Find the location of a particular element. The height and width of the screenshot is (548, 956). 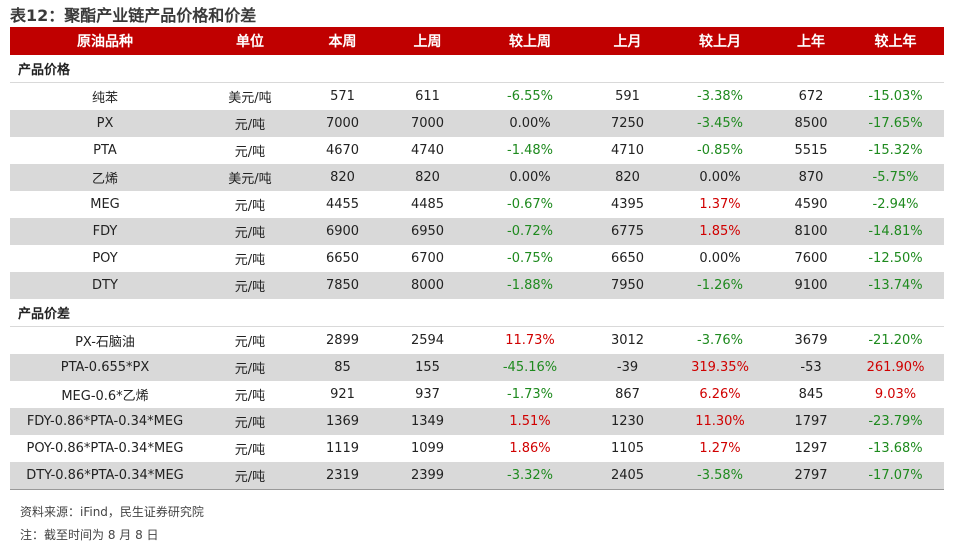

table-cell: -53 is located at coordinates (811, 367).